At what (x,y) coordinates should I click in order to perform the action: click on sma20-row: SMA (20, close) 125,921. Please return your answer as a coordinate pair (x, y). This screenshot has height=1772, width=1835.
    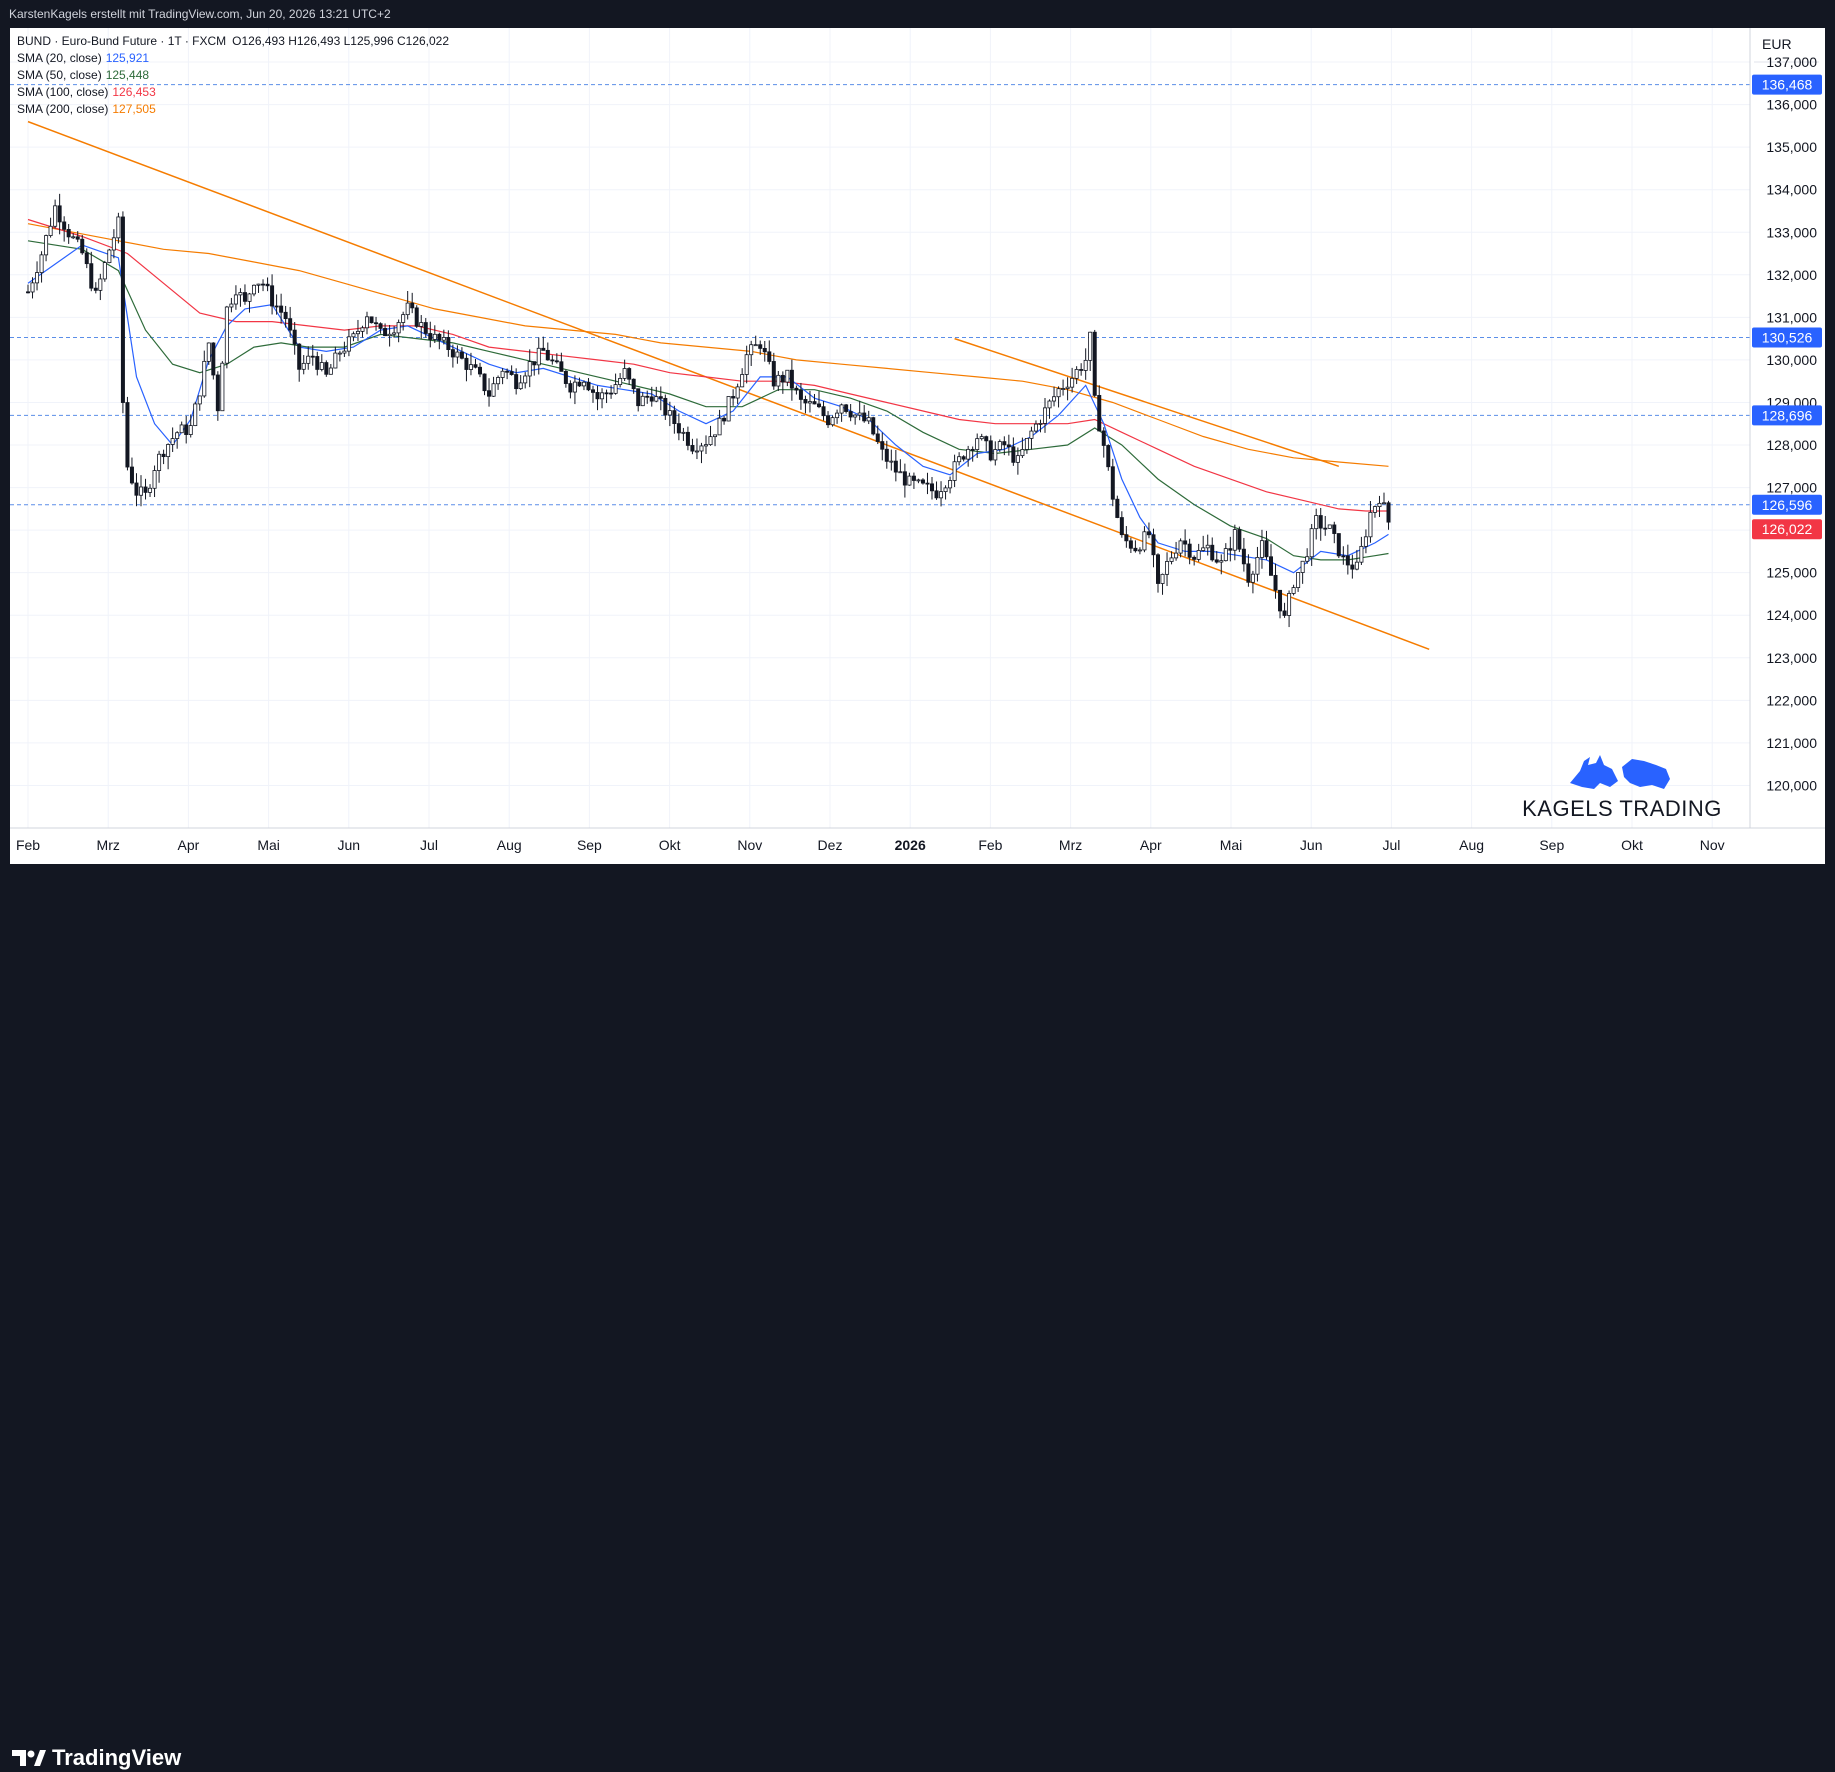
    Looking at the image, I should click on (233, 58).